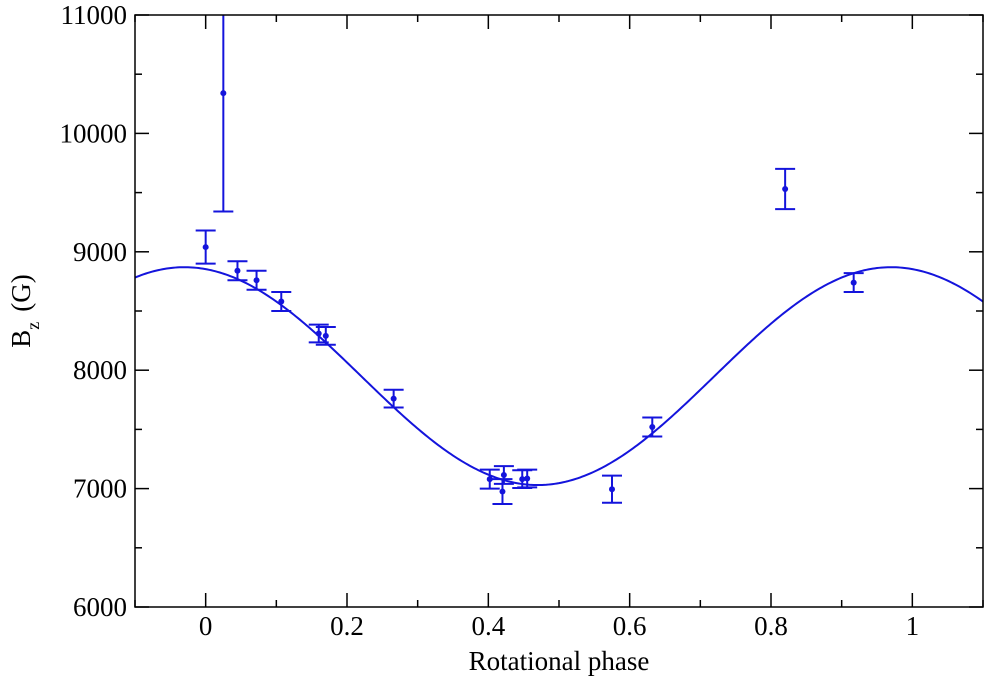 The width and height of the screenshot is (988, 679). What do you see at coordinates (21, 292) in the screenshot?
I see `y-axis-label-unit: (G)` at bounding box center [21, 292].